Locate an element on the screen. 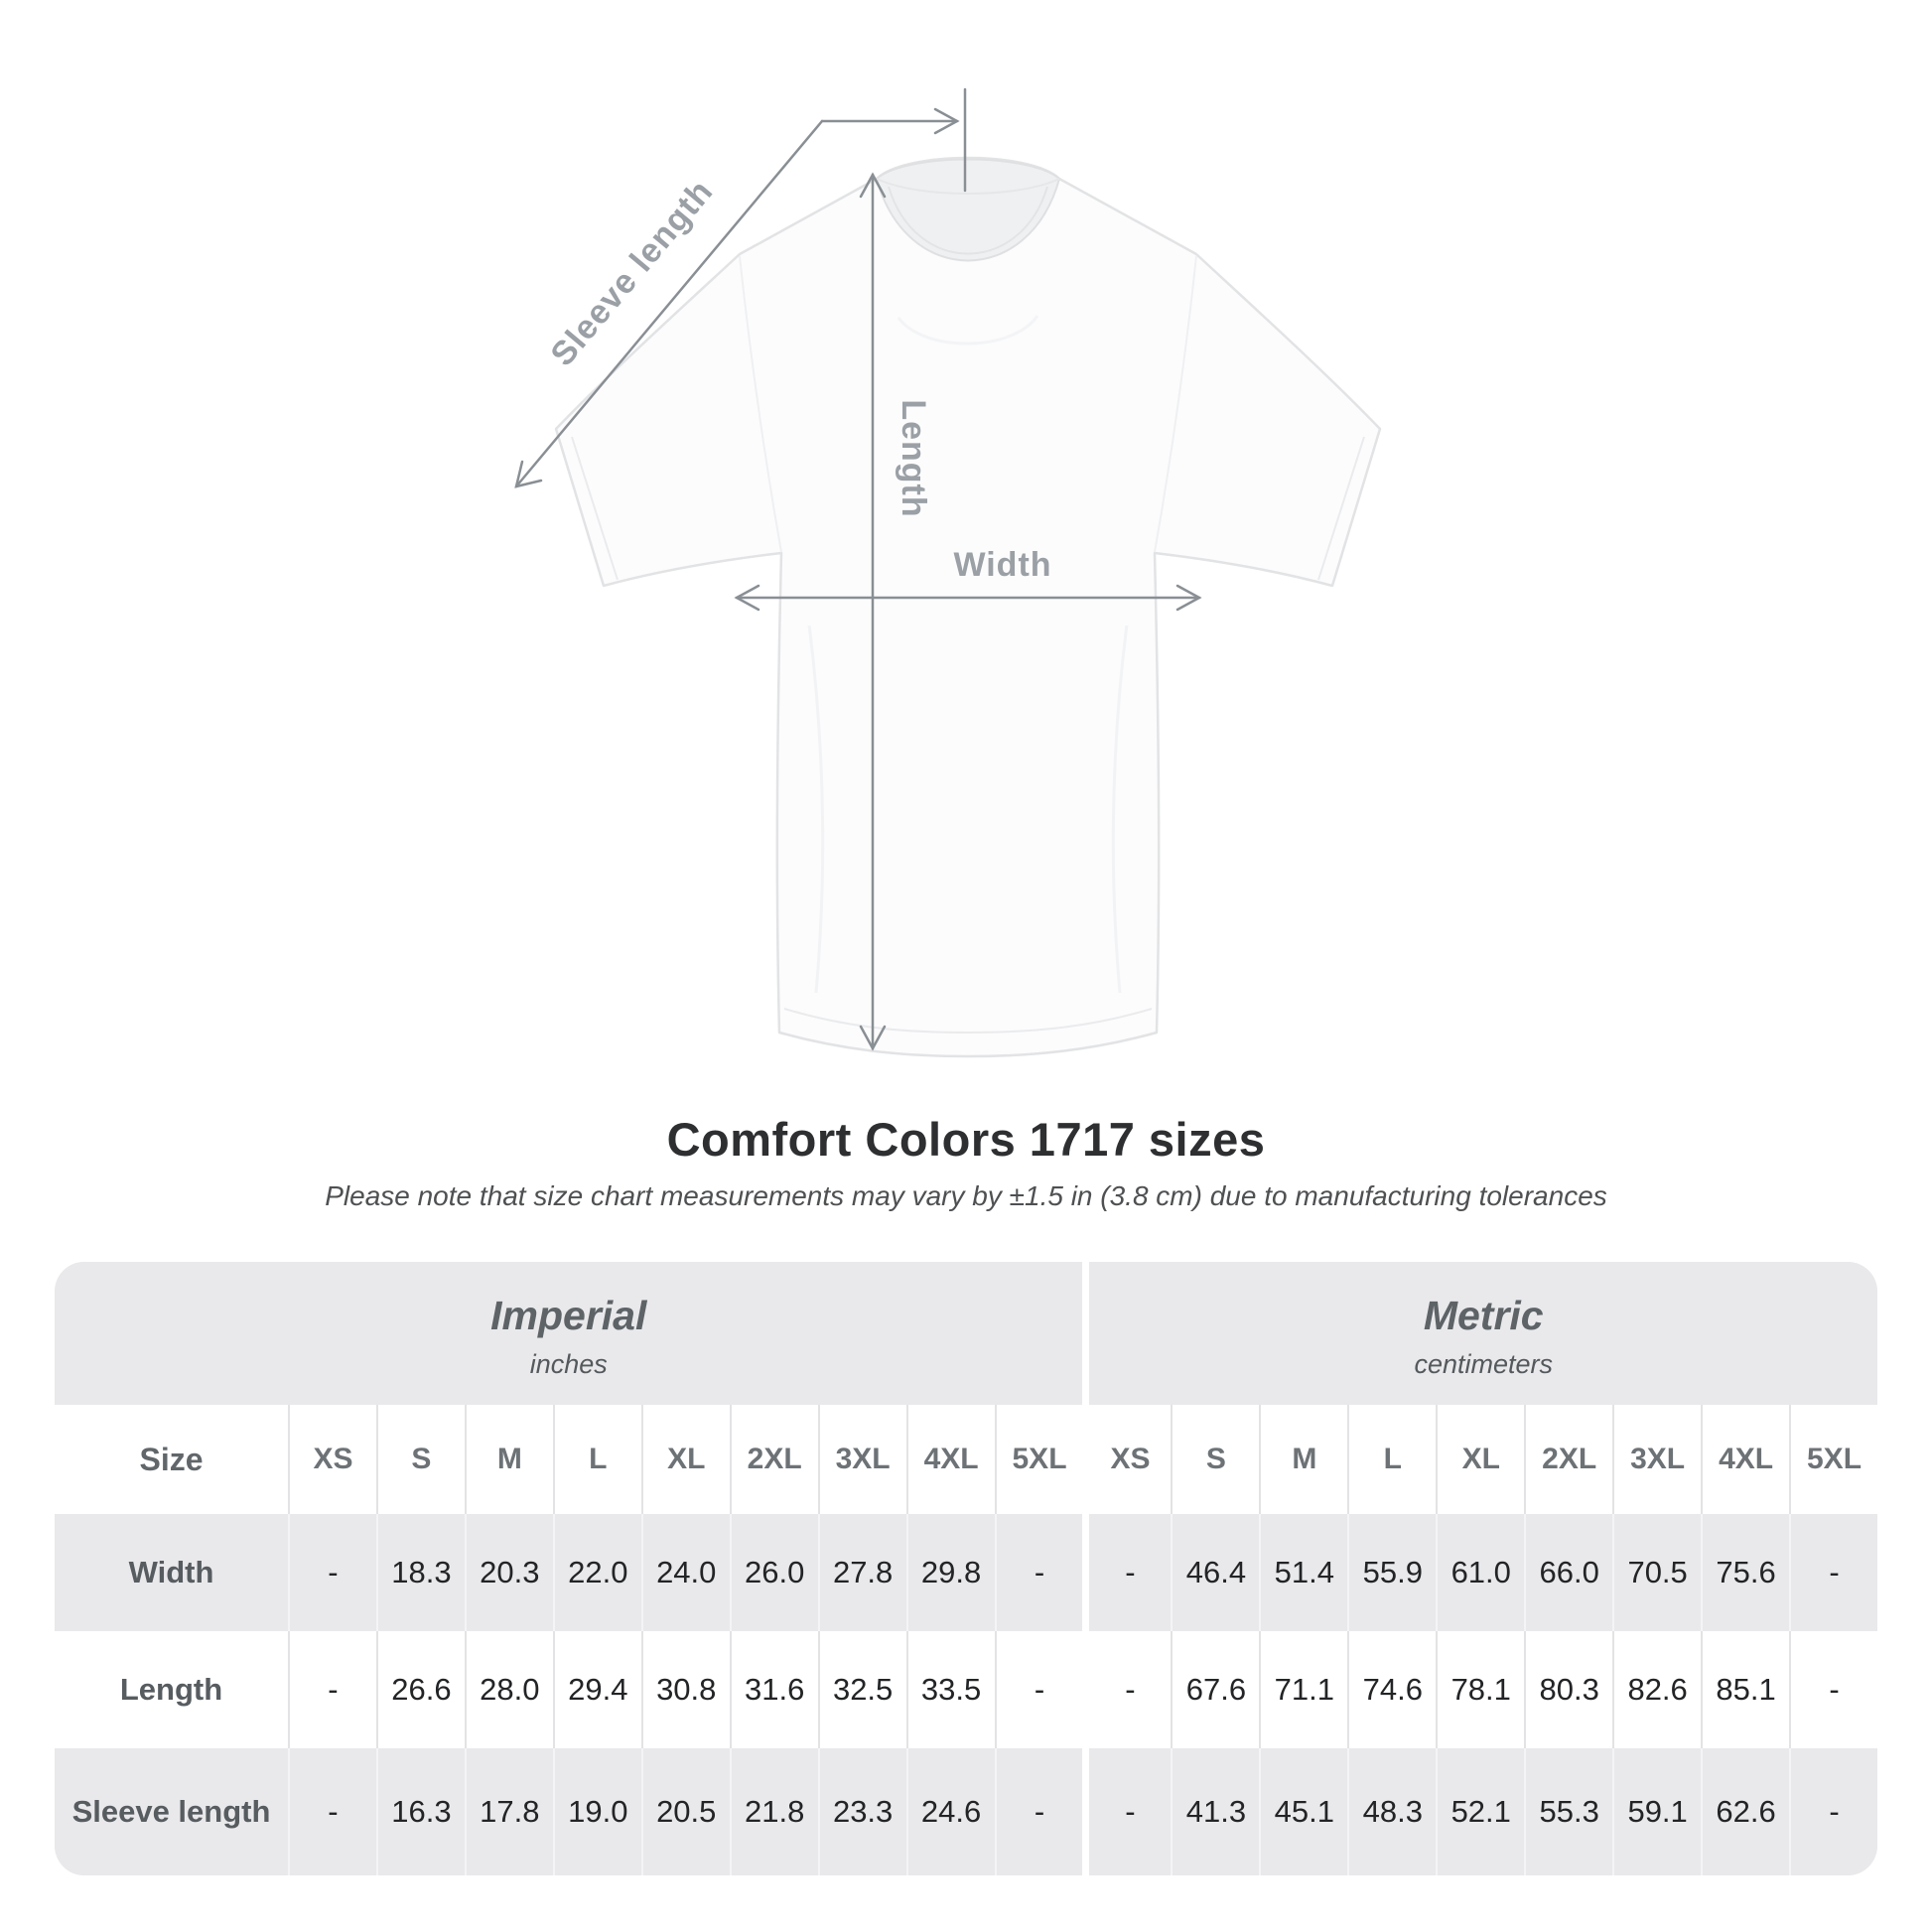  unit-group-label: Imperial is located at coordinates (569, 1316).